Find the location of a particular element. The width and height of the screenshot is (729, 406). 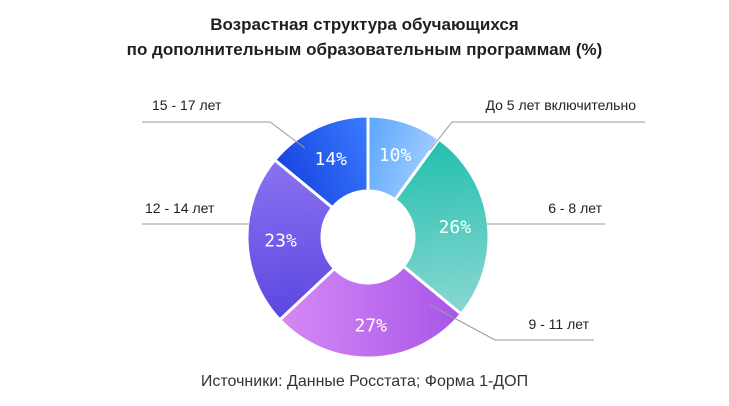

source-note: Источники: Данные Росстата; Форма 1-ДОП is located at coordinates (364, 381).